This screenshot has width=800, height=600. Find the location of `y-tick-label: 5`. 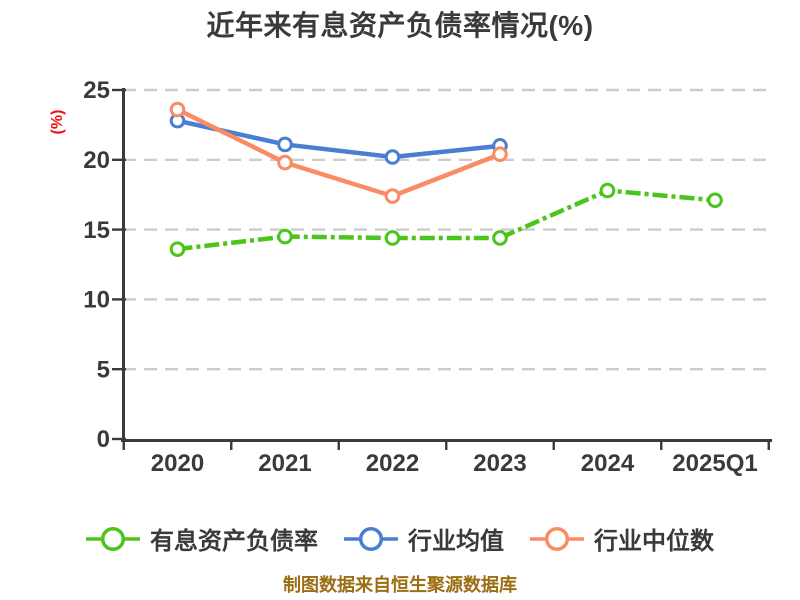

y-tick-label: 5 is located at coordinates (103, 369).